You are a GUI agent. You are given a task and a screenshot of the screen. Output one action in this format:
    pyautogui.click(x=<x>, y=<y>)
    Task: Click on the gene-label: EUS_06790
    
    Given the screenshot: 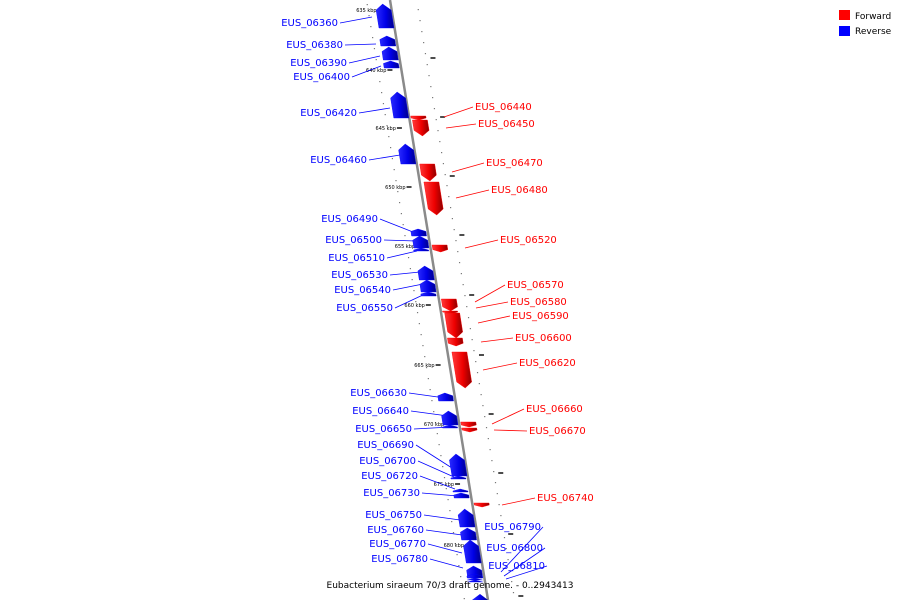 What is the action you would take?
    pyautogui.click(x=512, y=527)
    